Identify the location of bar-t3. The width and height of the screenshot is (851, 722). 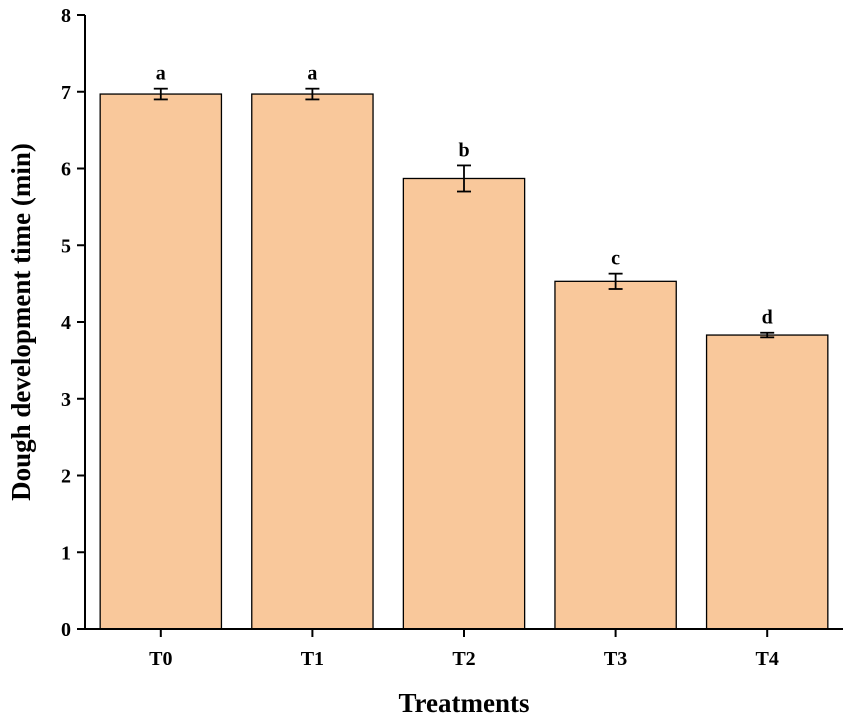
(615, 455).